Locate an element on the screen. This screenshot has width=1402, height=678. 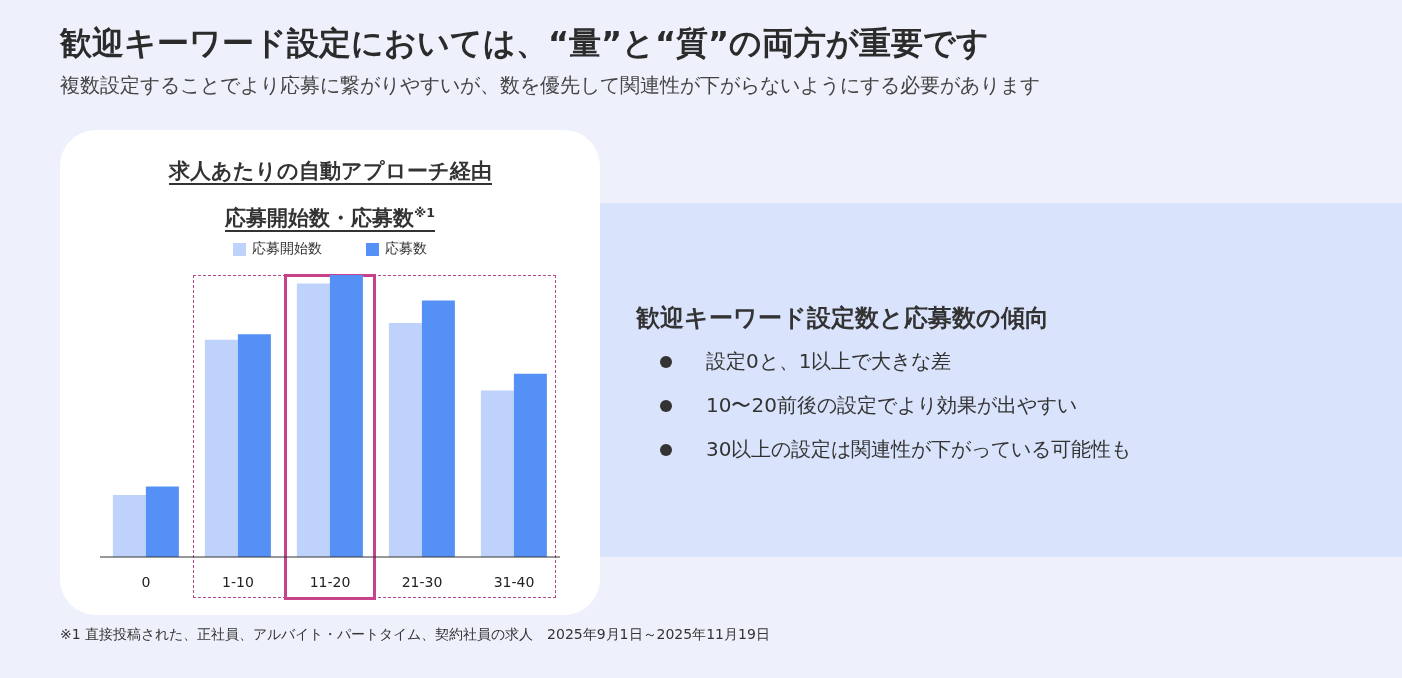
text: 30以上の設定は関連性が下がっている可能性も is located at coordinates (919, 449).